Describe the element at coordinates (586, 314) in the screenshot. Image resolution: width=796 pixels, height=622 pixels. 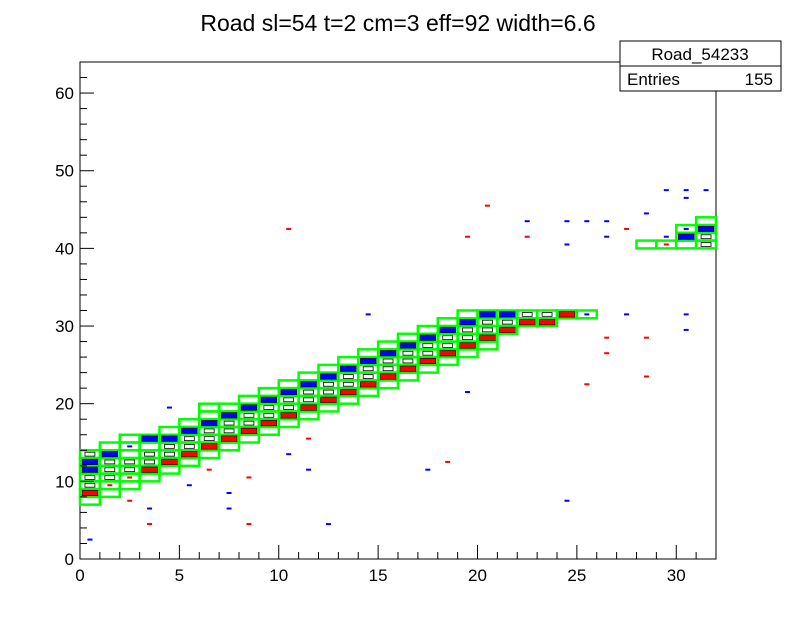
I see `road-cell` at that location.